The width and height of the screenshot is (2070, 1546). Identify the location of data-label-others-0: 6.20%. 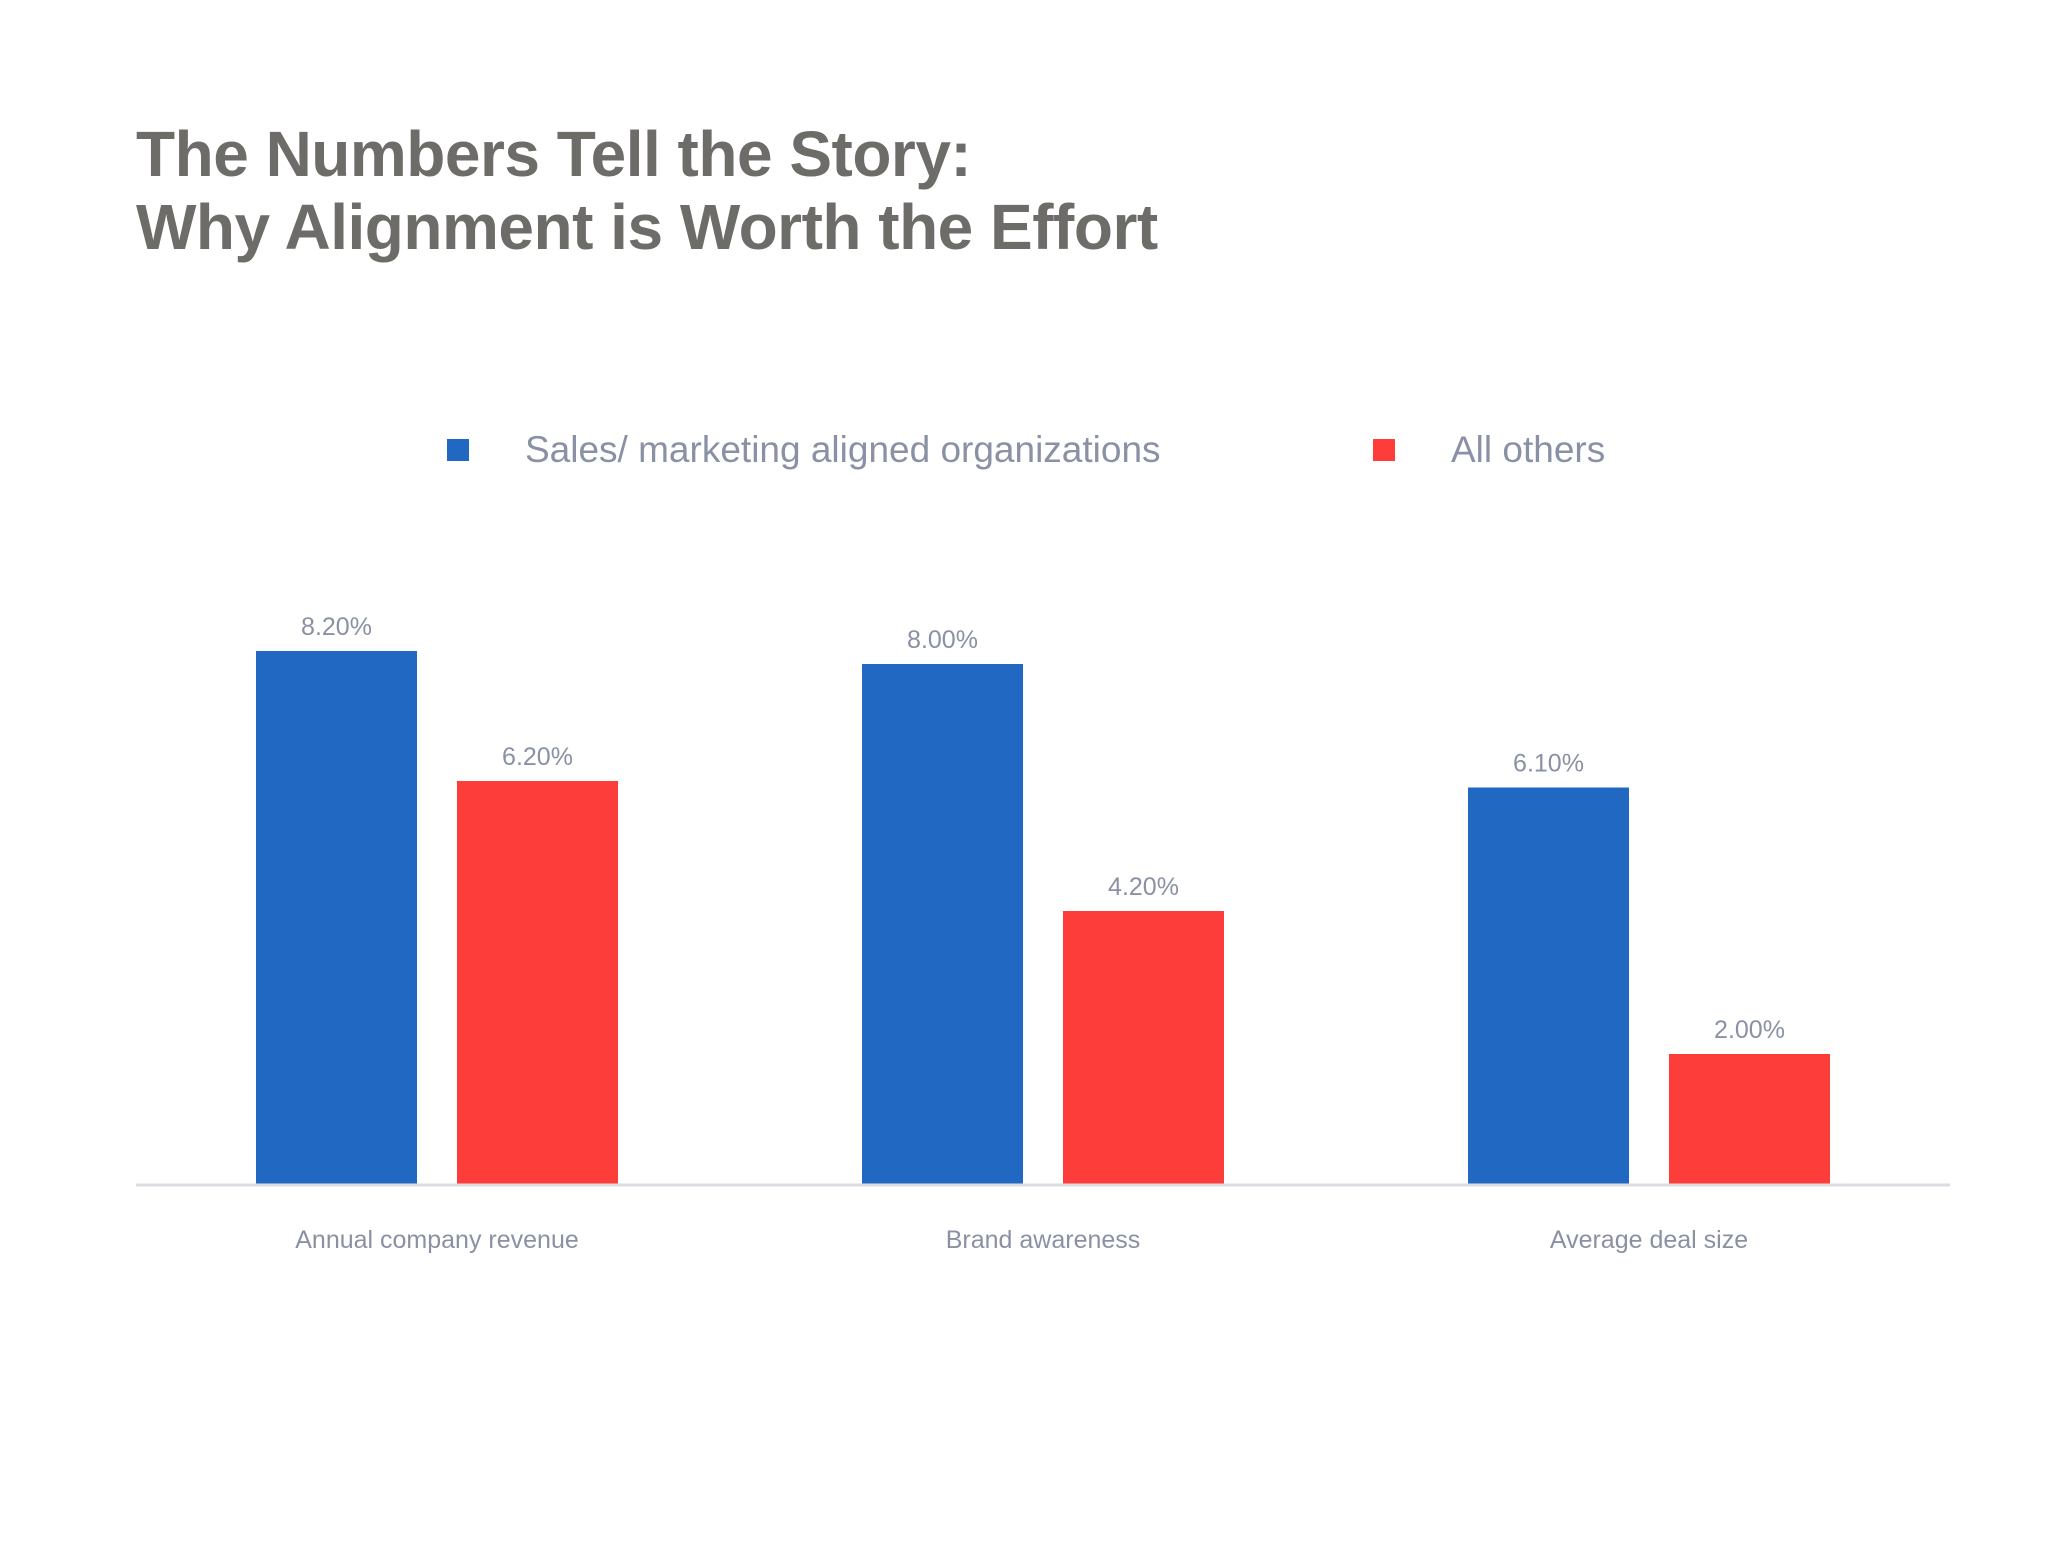
(537, 757).